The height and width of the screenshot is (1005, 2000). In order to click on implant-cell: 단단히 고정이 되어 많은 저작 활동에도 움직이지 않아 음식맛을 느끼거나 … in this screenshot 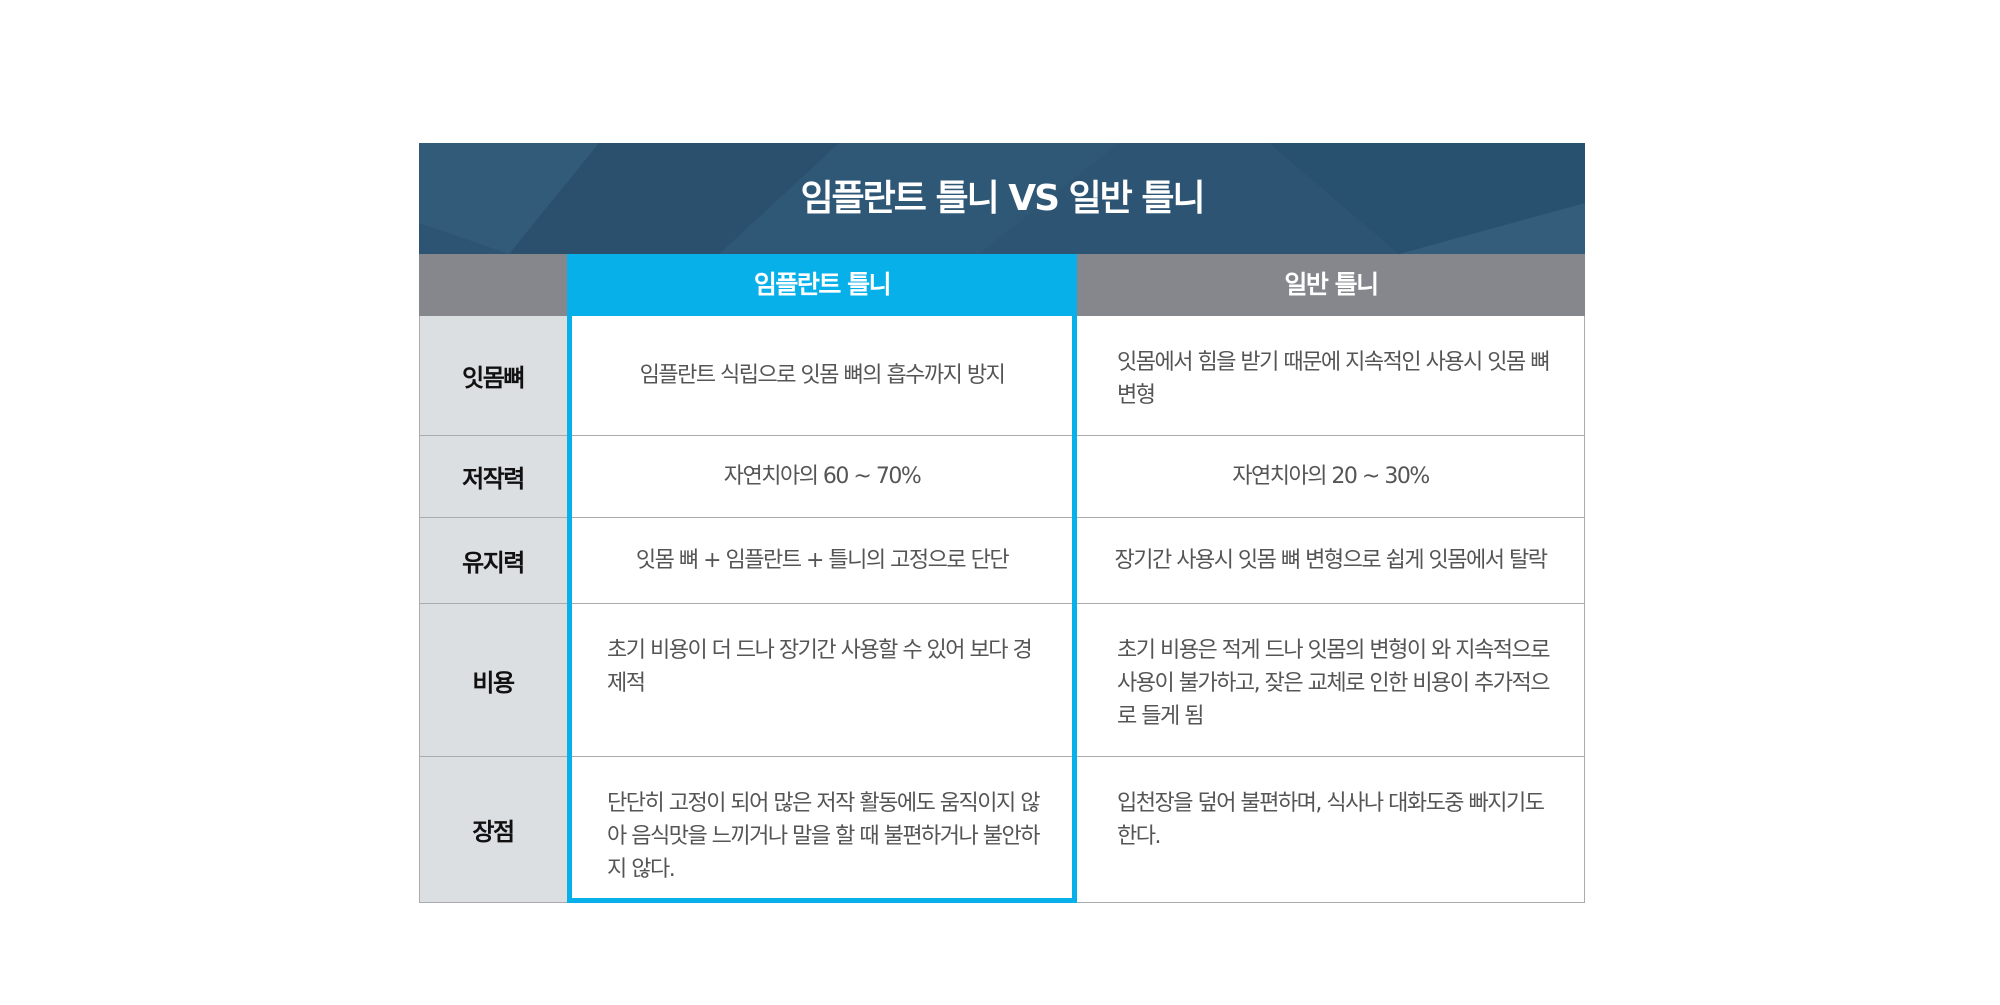, I will do `click(824, 836)`.